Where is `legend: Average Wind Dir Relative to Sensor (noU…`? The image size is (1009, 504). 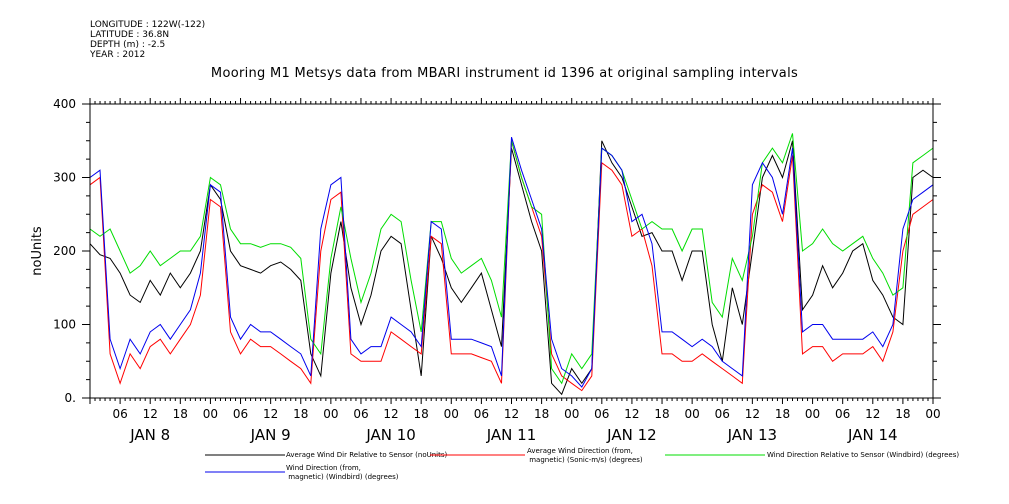
legend: Average Wind Dir Relative to Sensor (noU… is located at coordinates (582, 464).